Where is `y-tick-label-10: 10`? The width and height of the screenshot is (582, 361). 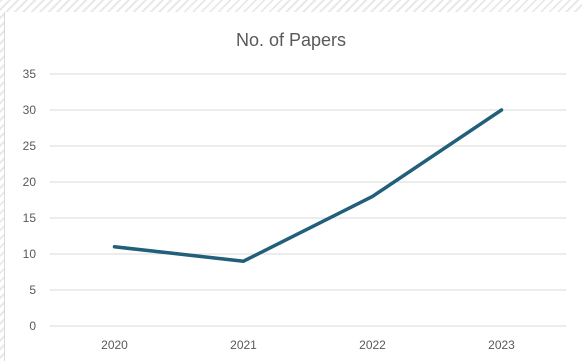
y-tick-label-10: 10 is located at coordinates (30, 254).